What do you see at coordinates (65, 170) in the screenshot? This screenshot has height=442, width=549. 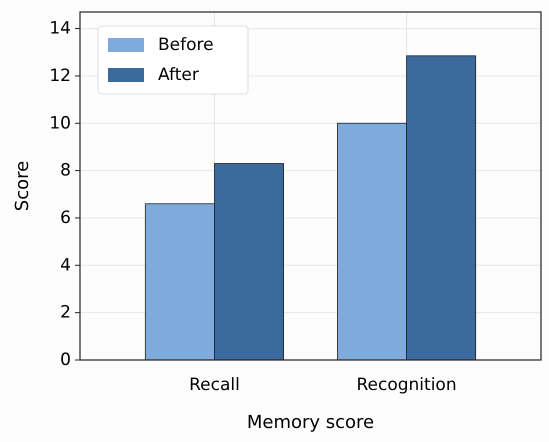 I see `y-tick-label: 8` at bounding box center [65, 170].